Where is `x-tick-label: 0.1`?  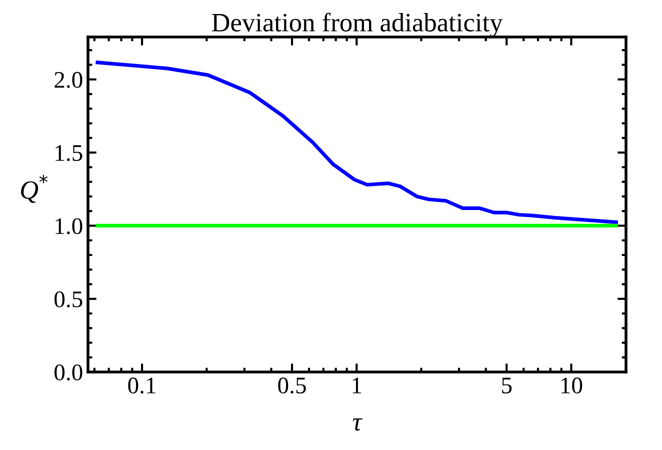
x-tick-label: 0.1 is located at coordinates (142, 386).